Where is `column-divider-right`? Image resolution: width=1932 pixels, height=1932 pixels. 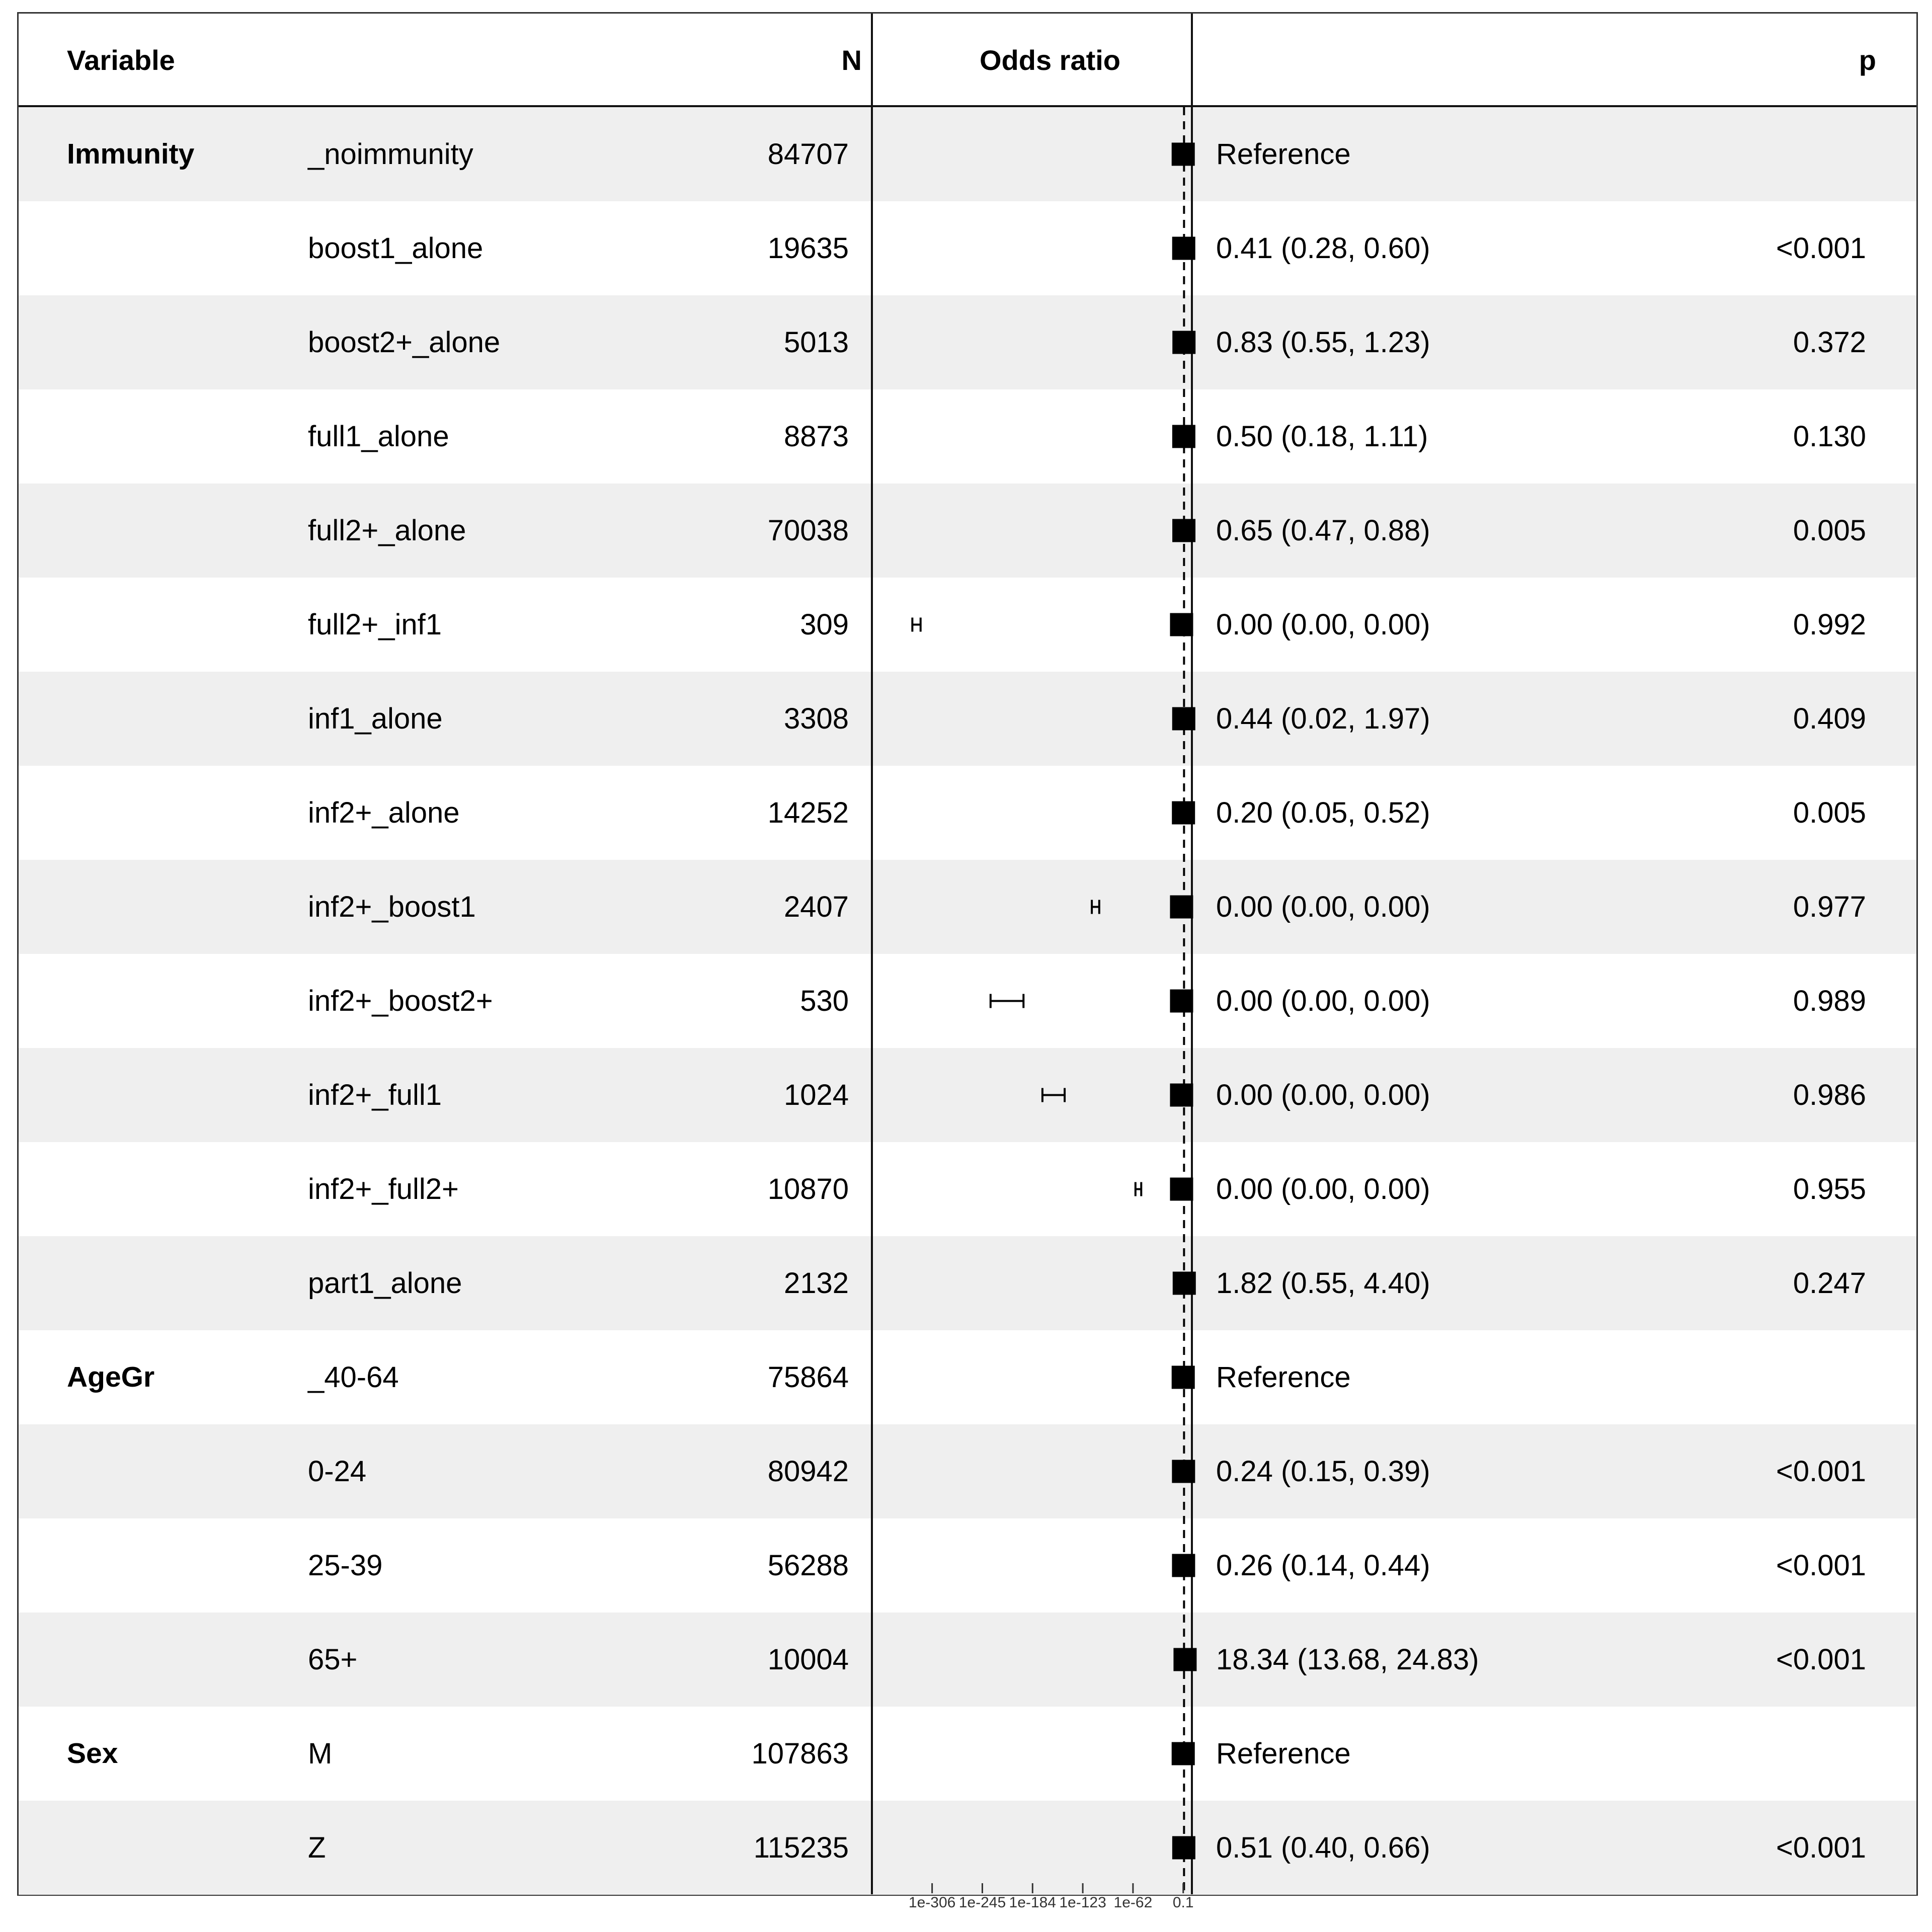 column-divider-right is located at coordinates (1192, 954).